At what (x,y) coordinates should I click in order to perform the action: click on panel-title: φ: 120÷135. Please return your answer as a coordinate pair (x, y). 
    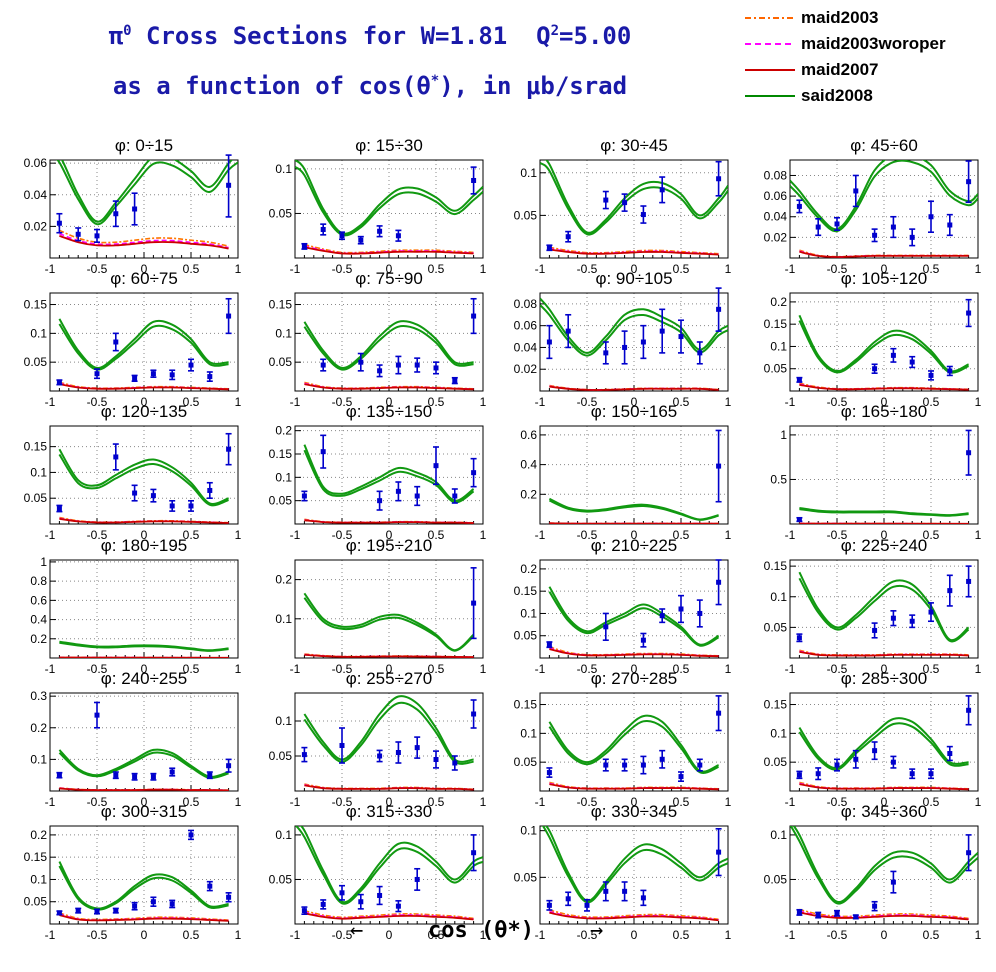
    Looking at the image, I should click on (144, 411).